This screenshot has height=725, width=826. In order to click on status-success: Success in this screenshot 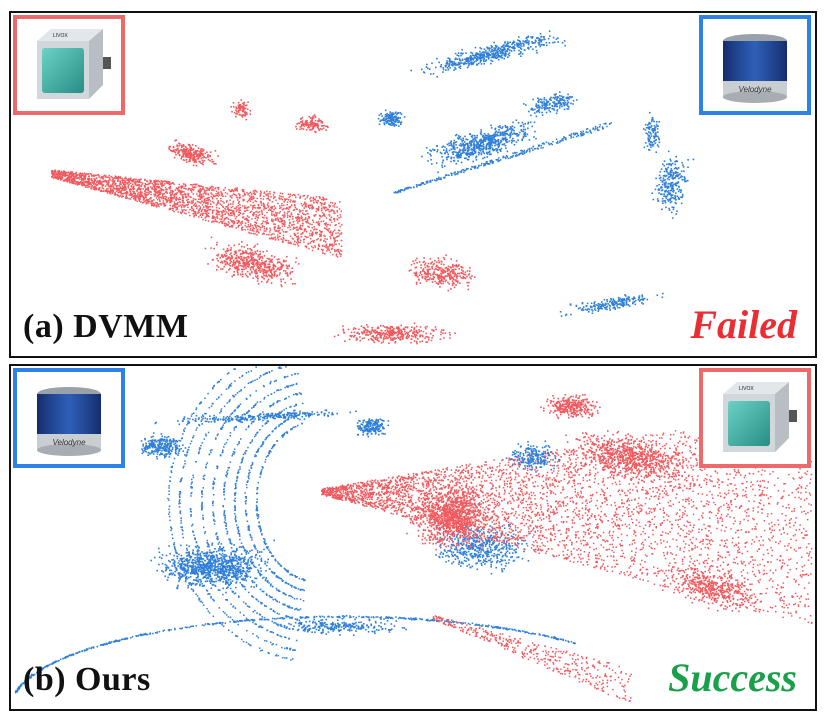, I will do `click(732, 677)`.